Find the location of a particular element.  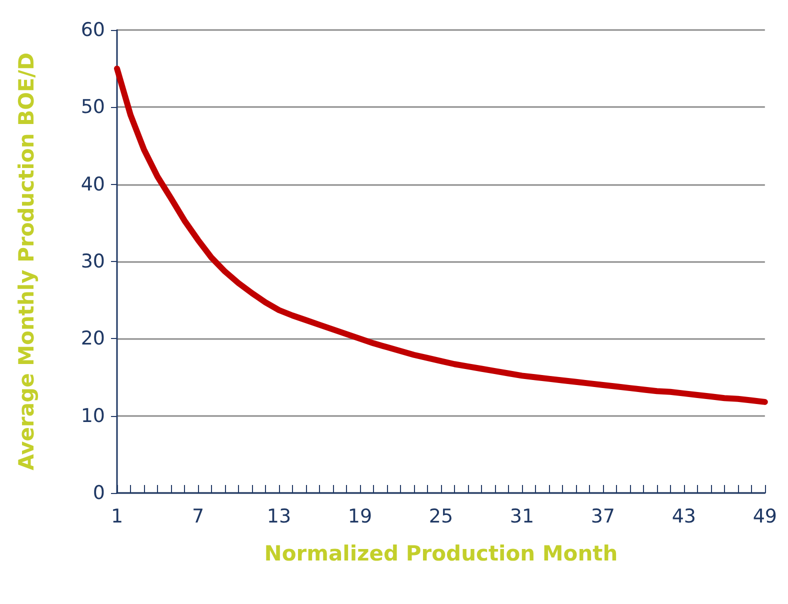

x-tick-label: 31 is located at coordinates (522, 517).